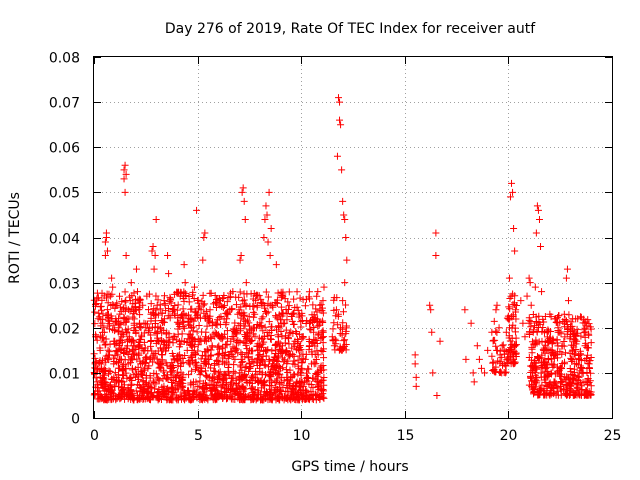 The width and height of the screenshot is (640, 480). What do you see at coordinates (349, 467) in the screenshot?
I see `x-axis-title: GPS time / hours` at bounding box center [349, 467].